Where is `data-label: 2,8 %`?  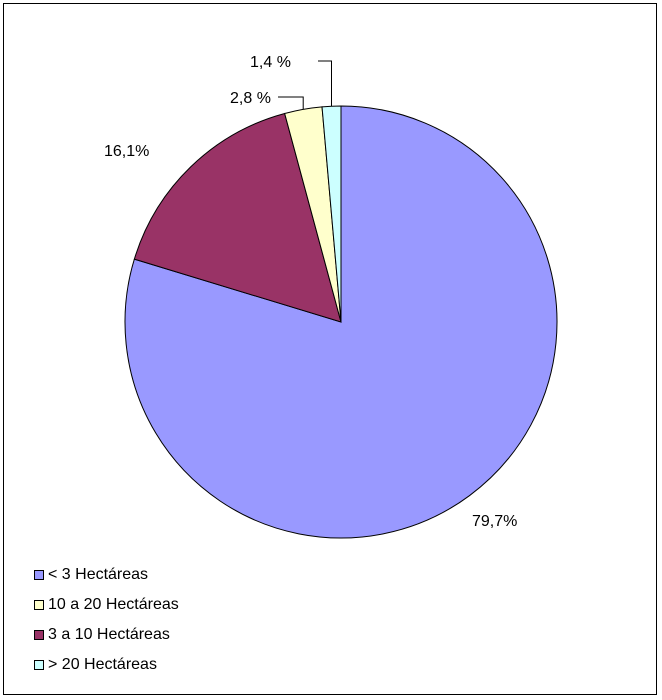 data-label: 2,8 % is located at coordinates (250, 98).